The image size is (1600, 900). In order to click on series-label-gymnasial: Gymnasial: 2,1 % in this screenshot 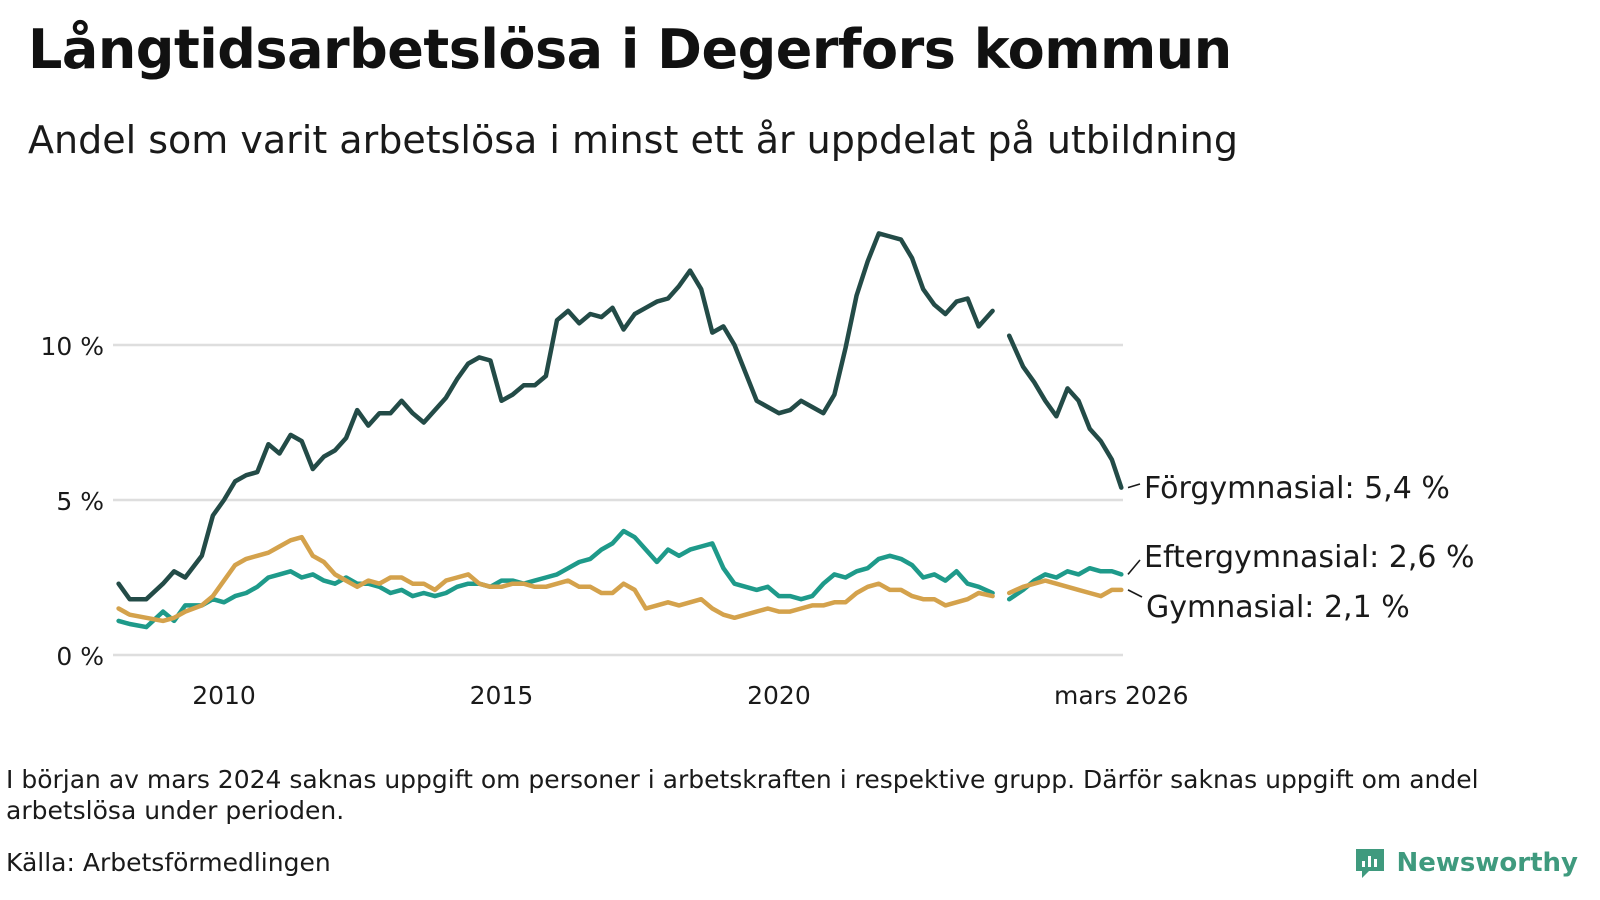, I will do `click(1278, 607)`.